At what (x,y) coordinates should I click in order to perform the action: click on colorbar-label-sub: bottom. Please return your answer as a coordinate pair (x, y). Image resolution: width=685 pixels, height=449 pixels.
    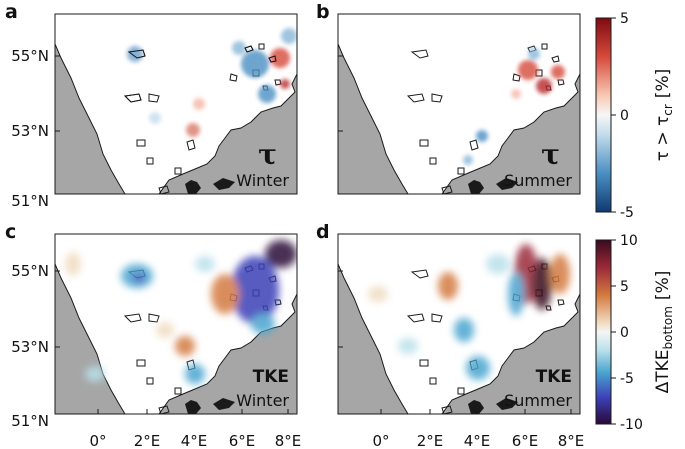
    Looking at the image, I should click on (668, 327).